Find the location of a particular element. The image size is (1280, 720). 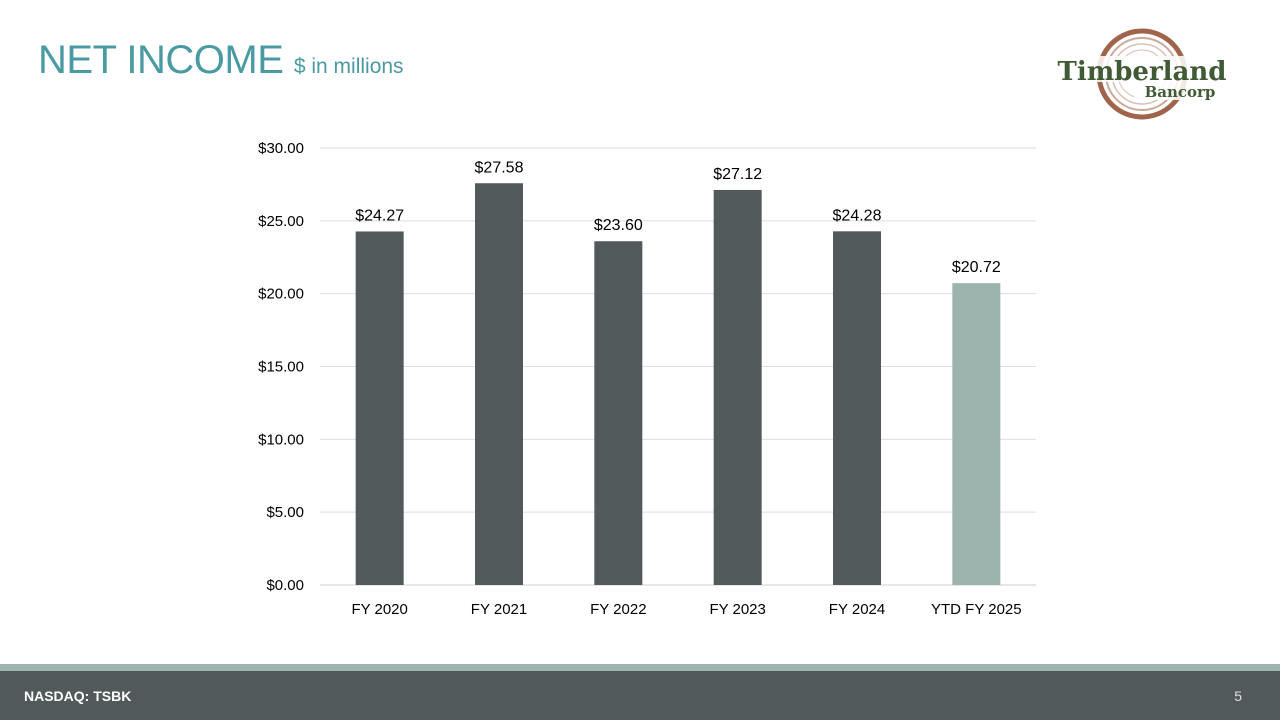

logo-sub: Bancorp is located at coordinates (1180, 92).